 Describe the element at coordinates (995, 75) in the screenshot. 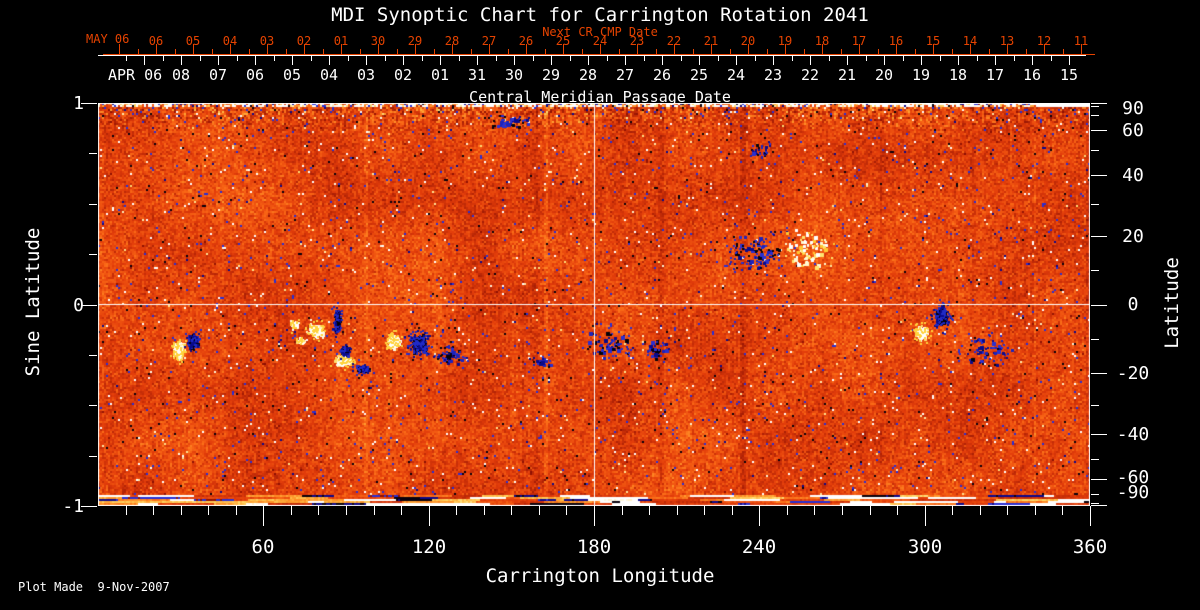

I see `cmp-day-label: 17` at that location.